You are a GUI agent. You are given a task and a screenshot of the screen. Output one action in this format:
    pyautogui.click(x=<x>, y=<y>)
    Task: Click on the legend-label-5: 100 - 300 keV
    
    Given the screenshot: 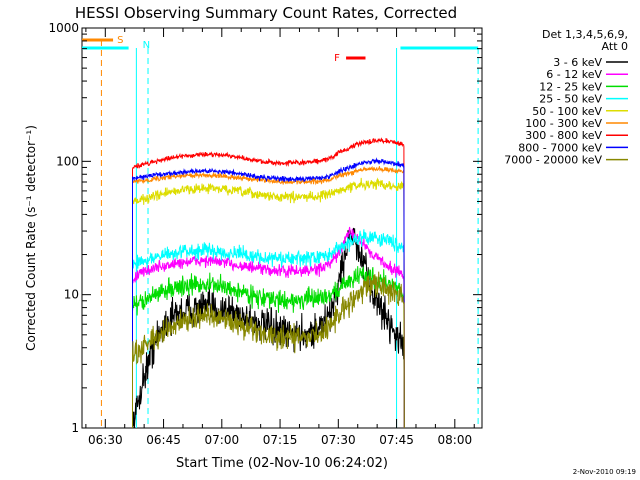 What is the action you would take?
    pyautogui.click(x=563, y=123)
    